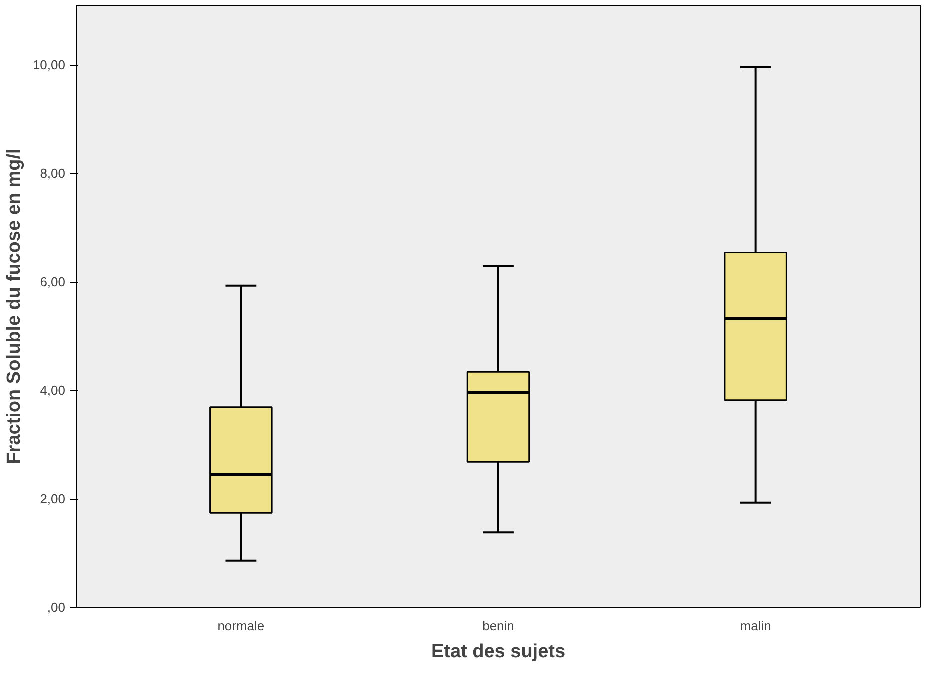 The height and width of the screenshot is (675, 935). I want to click on x-tick-label: benin, so click(498, 626).